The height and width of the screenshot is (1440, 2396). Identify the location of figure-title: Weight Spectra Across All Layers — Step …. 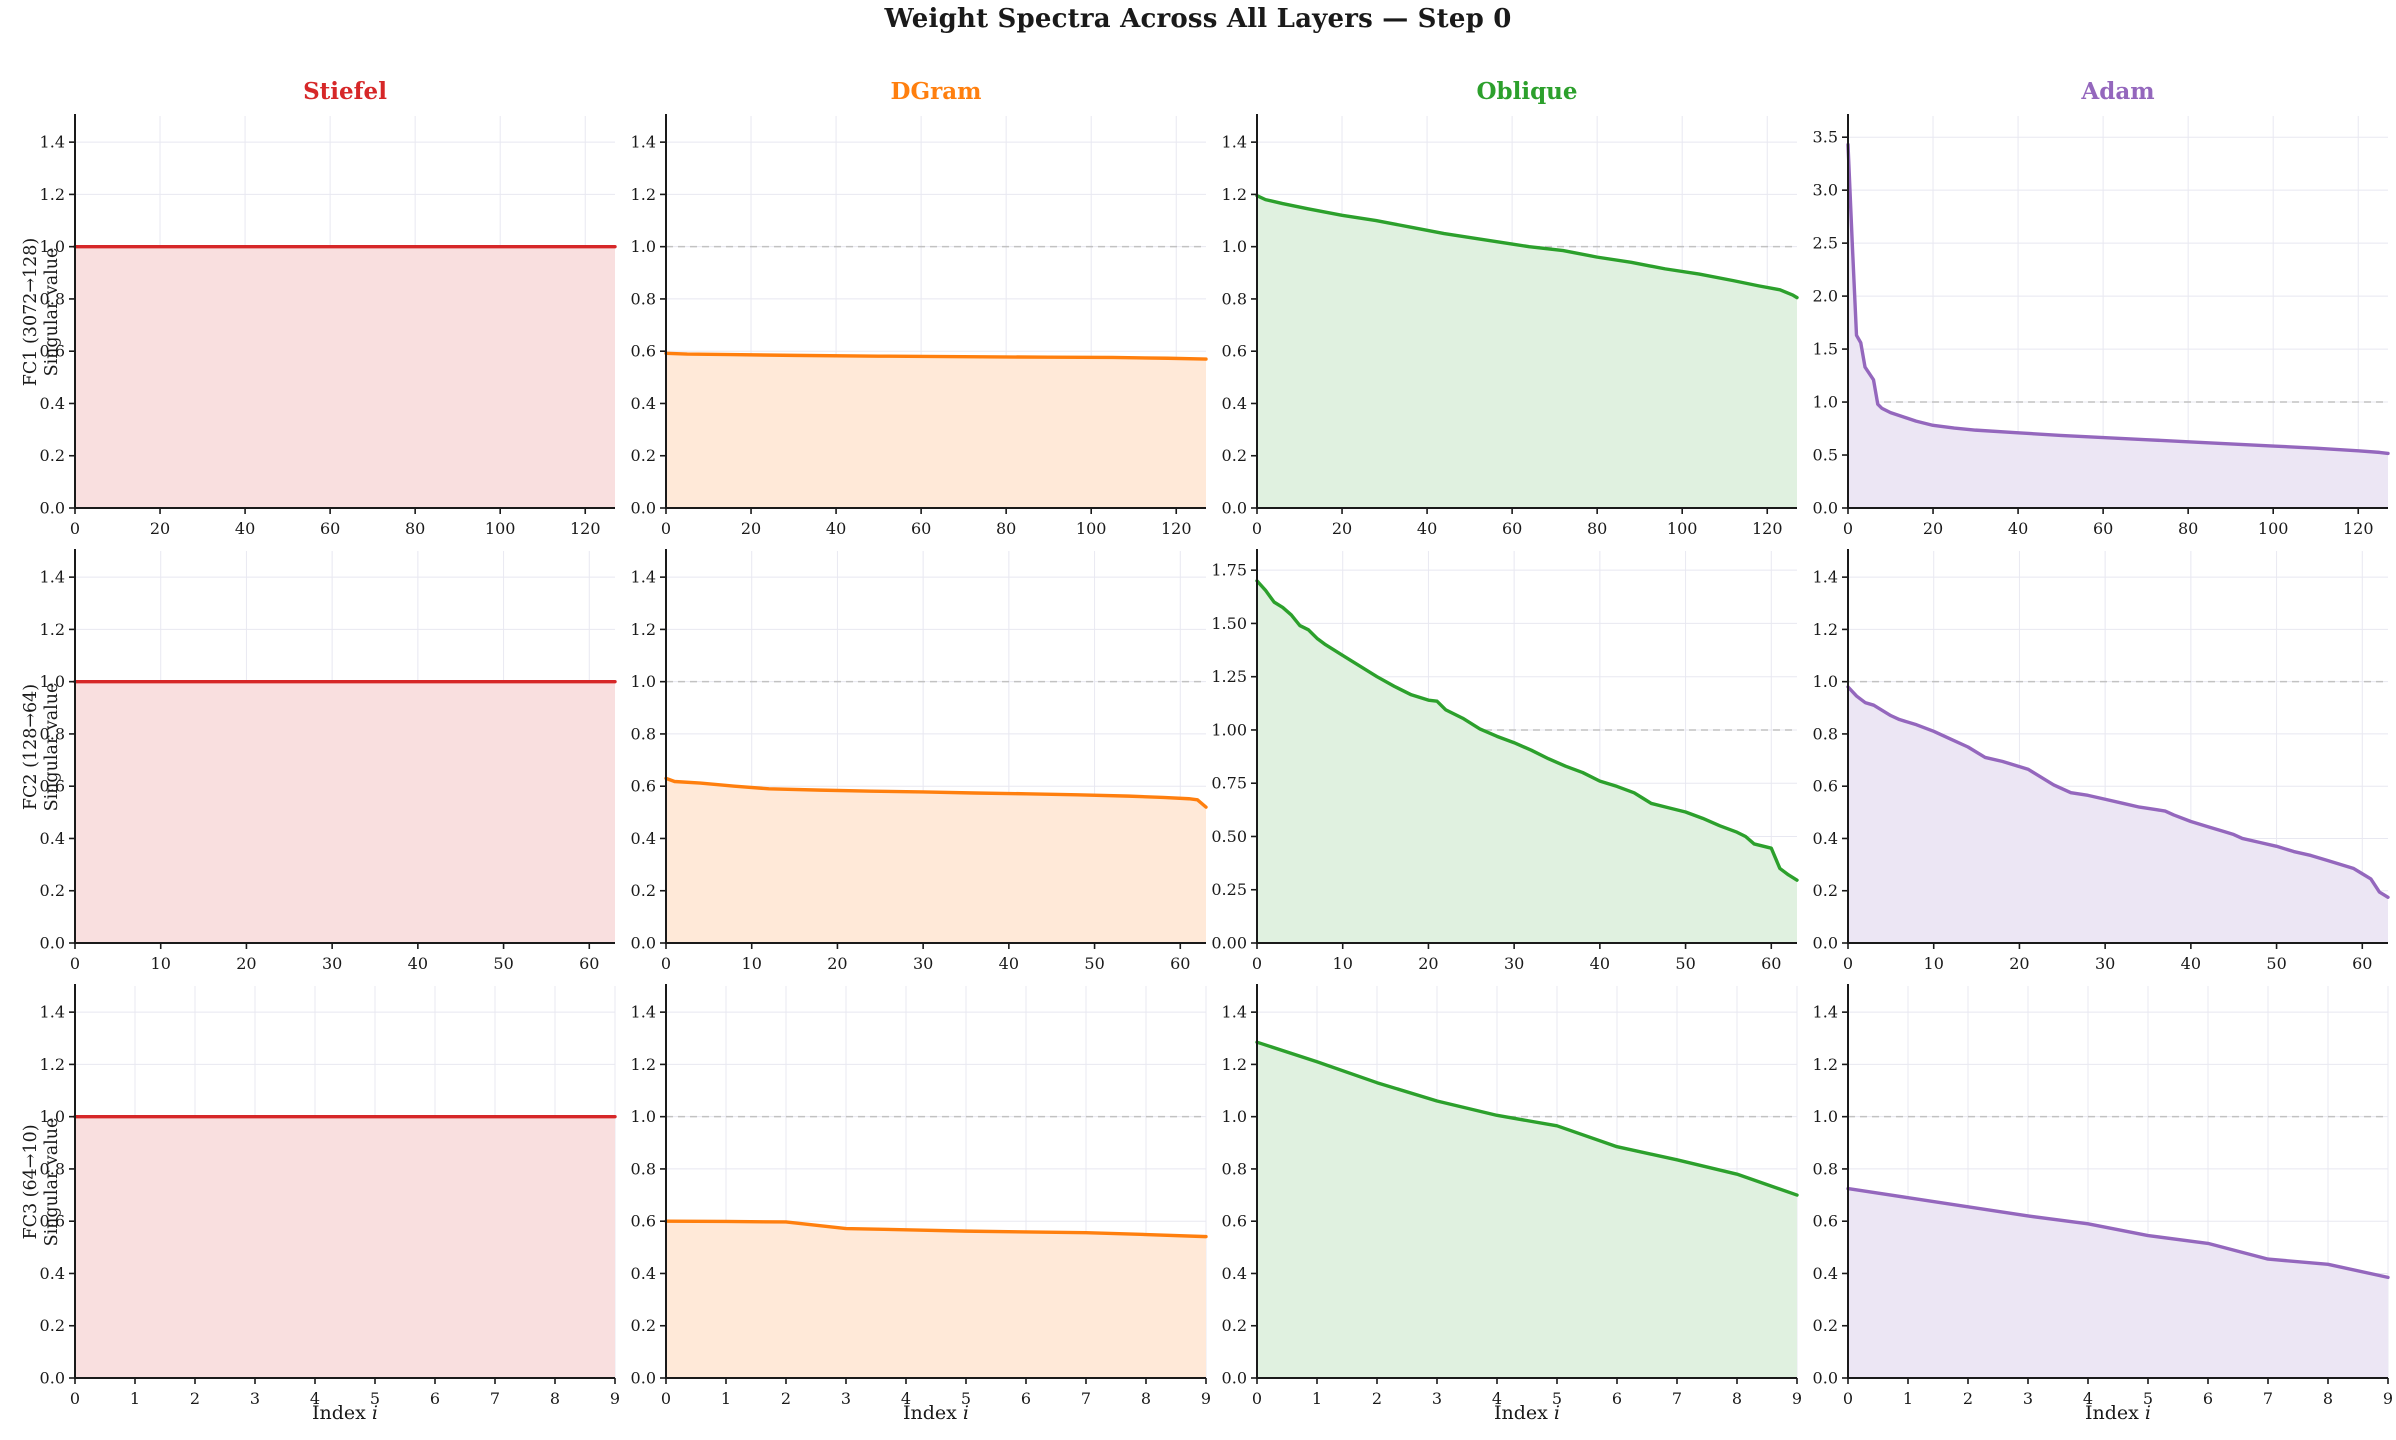
(1198, 19).